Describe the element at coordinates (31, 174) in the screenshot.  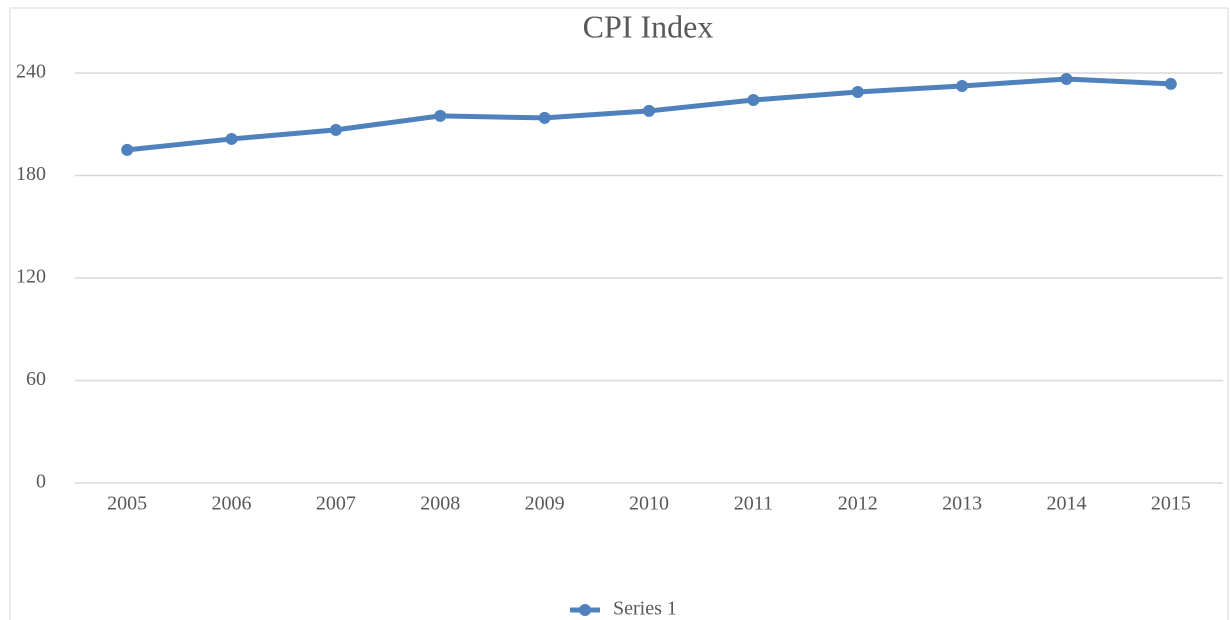
I see `y-tick-label: 180` at that location.